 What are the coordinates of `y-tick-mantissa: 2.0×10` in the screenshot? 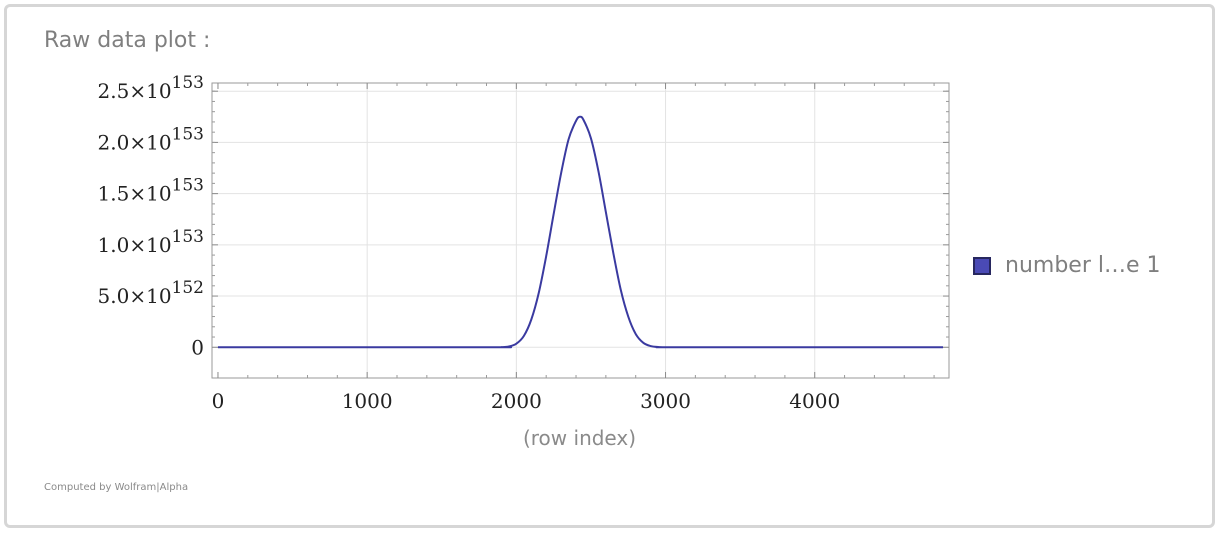 It's located at (135, 142).